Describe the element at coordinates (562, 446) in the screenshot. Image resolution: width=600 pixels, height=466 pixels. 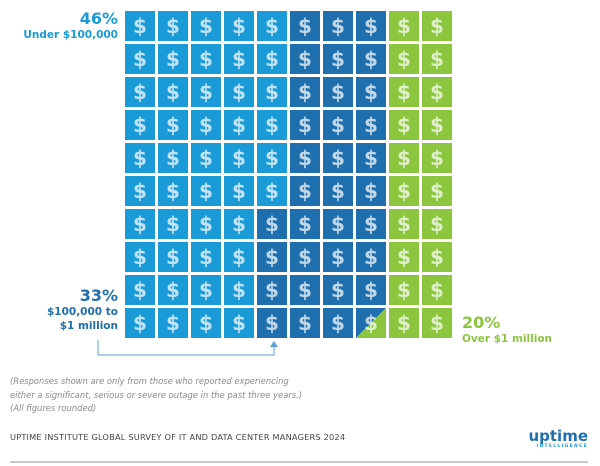
I see `logo-sub: INTELLIGENCE` at that location.